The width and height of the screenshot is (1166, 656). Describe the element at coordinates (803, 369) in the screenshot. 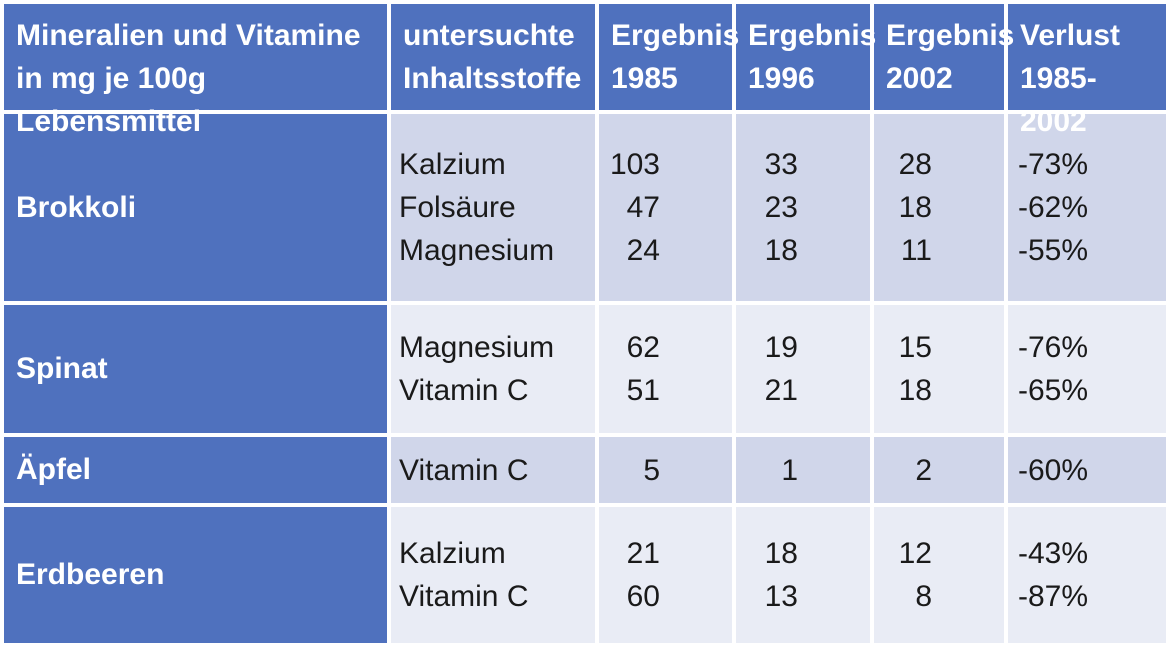

I see `value-1996-cell: 19 21` at that location.